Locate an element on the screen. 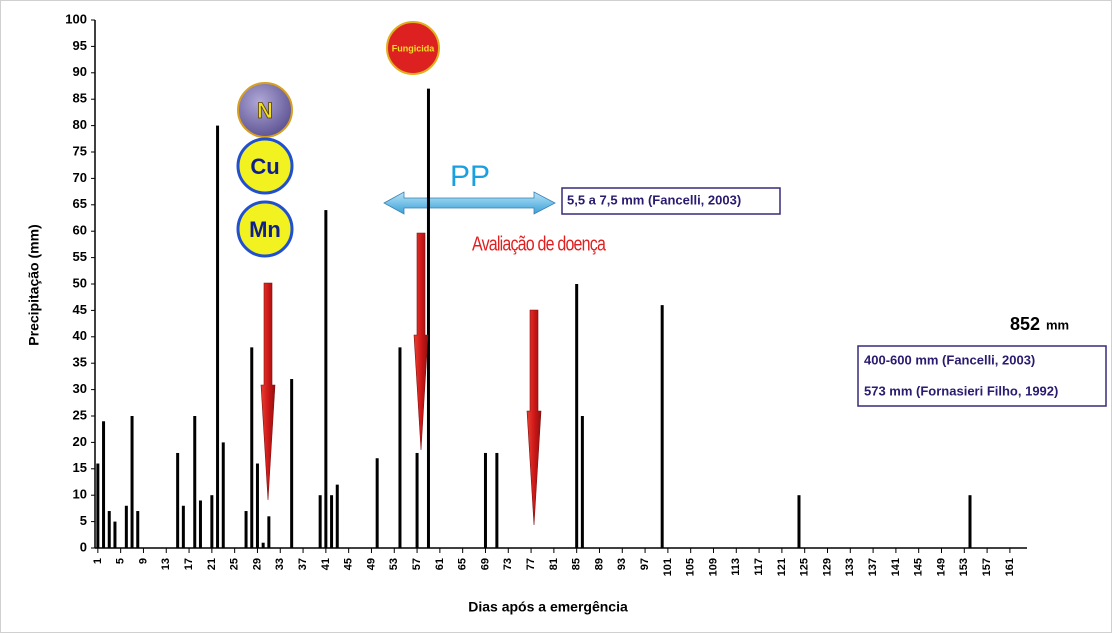 The width and height of the screenshot is (1112, 633). reference-2: 573 mm (Fornasieri Filho, 1992) is located at coordinates (961, 390).